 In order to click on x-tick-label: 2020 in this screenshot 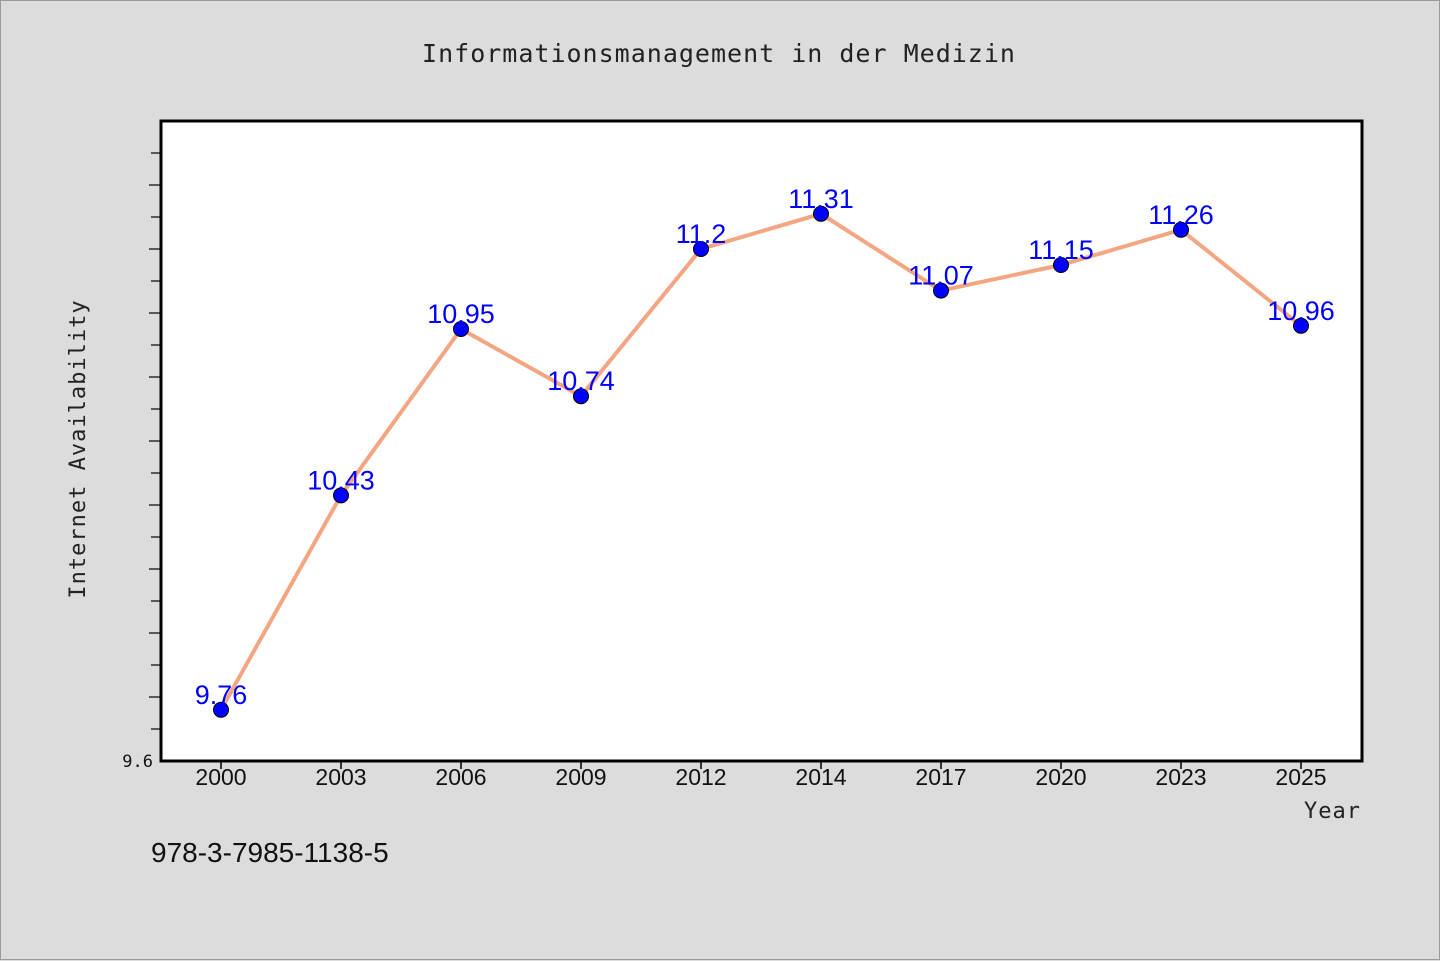, I will do `click(1060, 777)`.